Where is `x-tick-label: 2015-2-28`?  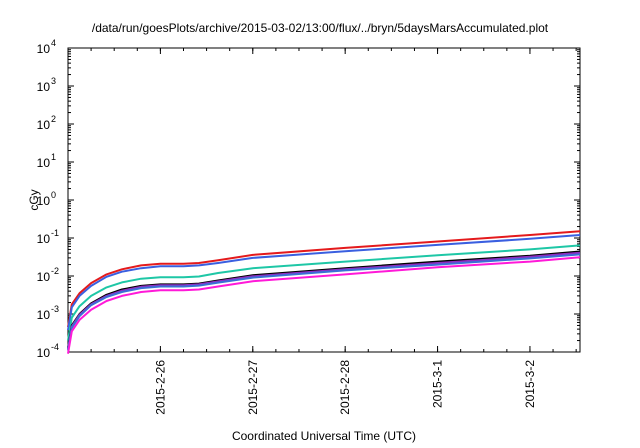
x-tick-label: 2015-2-28 is located at coordinates (345, 387).